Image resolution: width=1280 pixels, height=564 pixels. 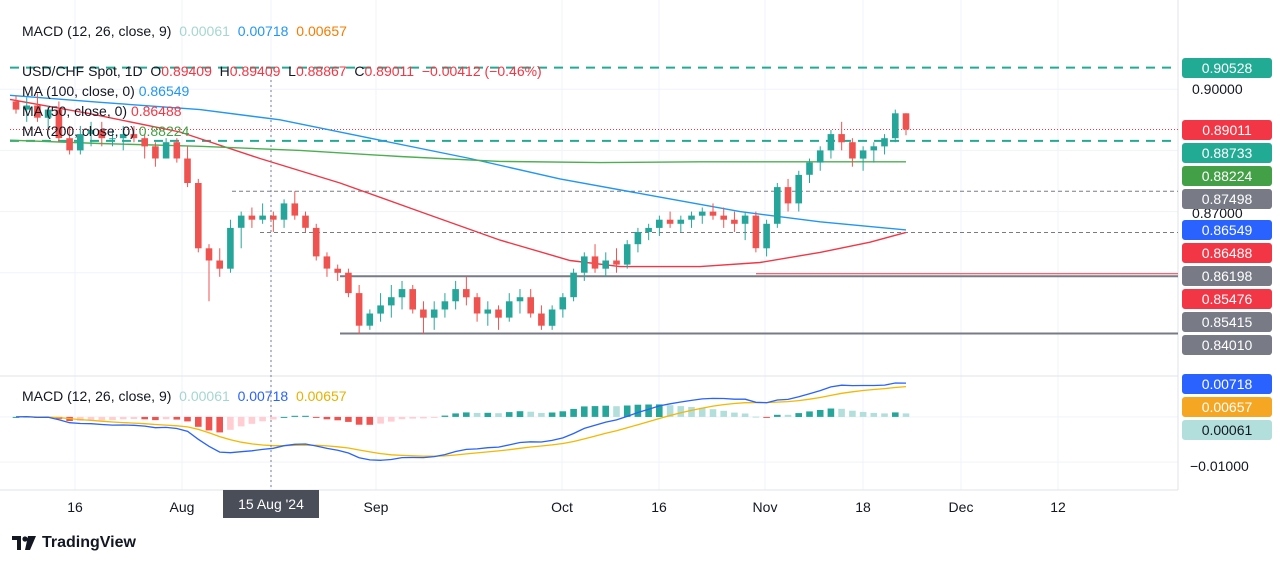 What do you see at coordinates (481, 71) in the screenshot?
I see `change-value: −0.00412 (−0.46%)` at bounding box center [481, 71].